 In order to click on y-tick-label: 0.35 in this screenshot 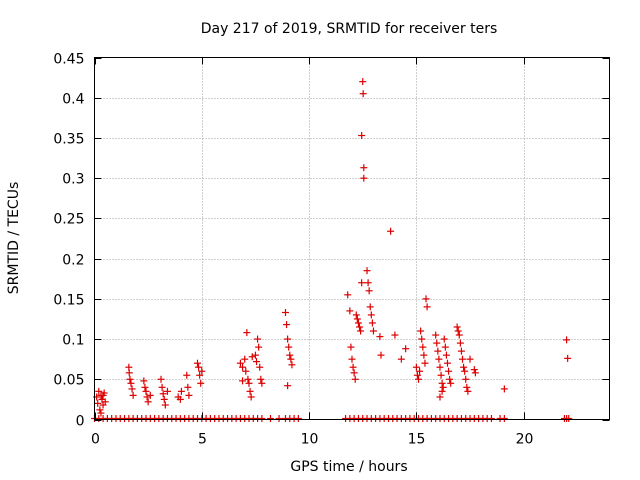, I will do `click(68, 140)`.